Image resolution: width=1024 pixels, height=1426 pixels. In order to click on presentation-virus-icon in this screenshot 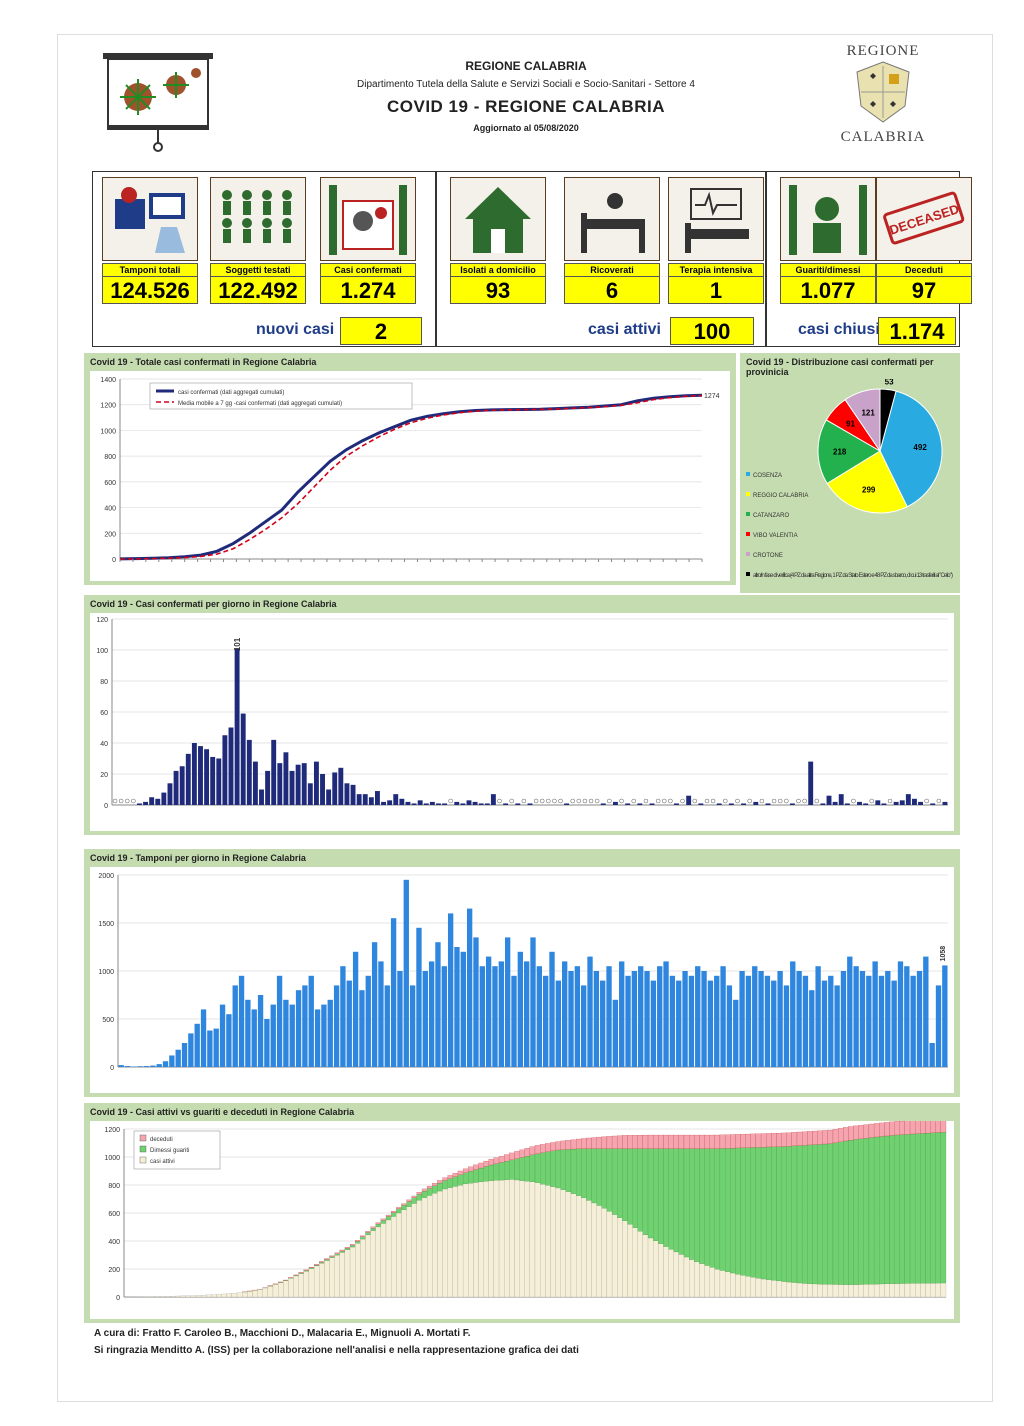, I will do `click(158, 100)`.